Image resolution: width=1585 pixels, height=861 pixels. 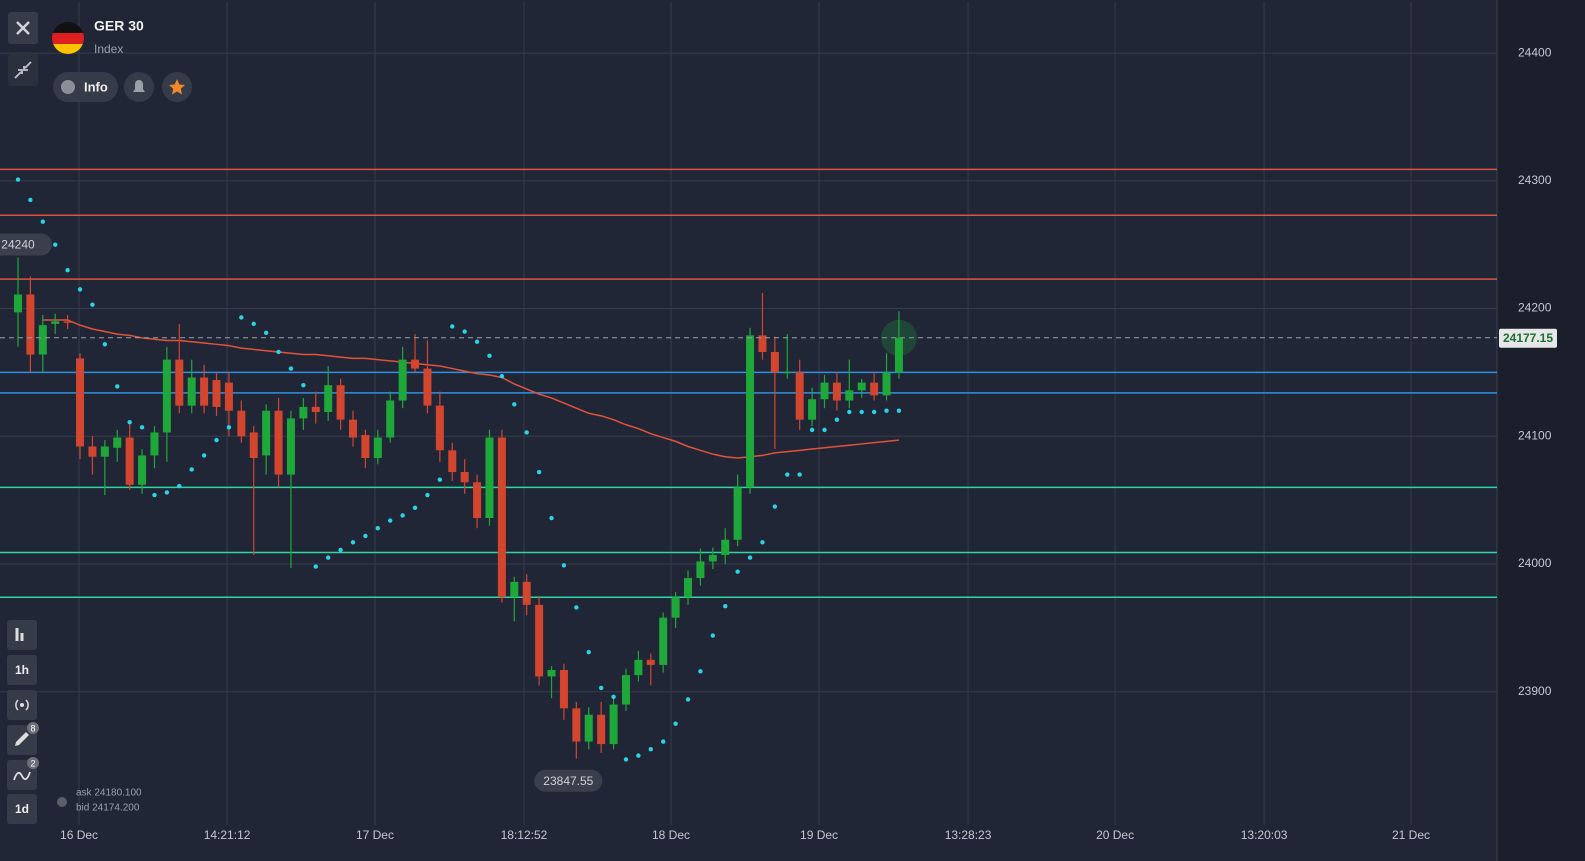 I want to click on timeframe-label: 1h, so click(x=22, y=670).